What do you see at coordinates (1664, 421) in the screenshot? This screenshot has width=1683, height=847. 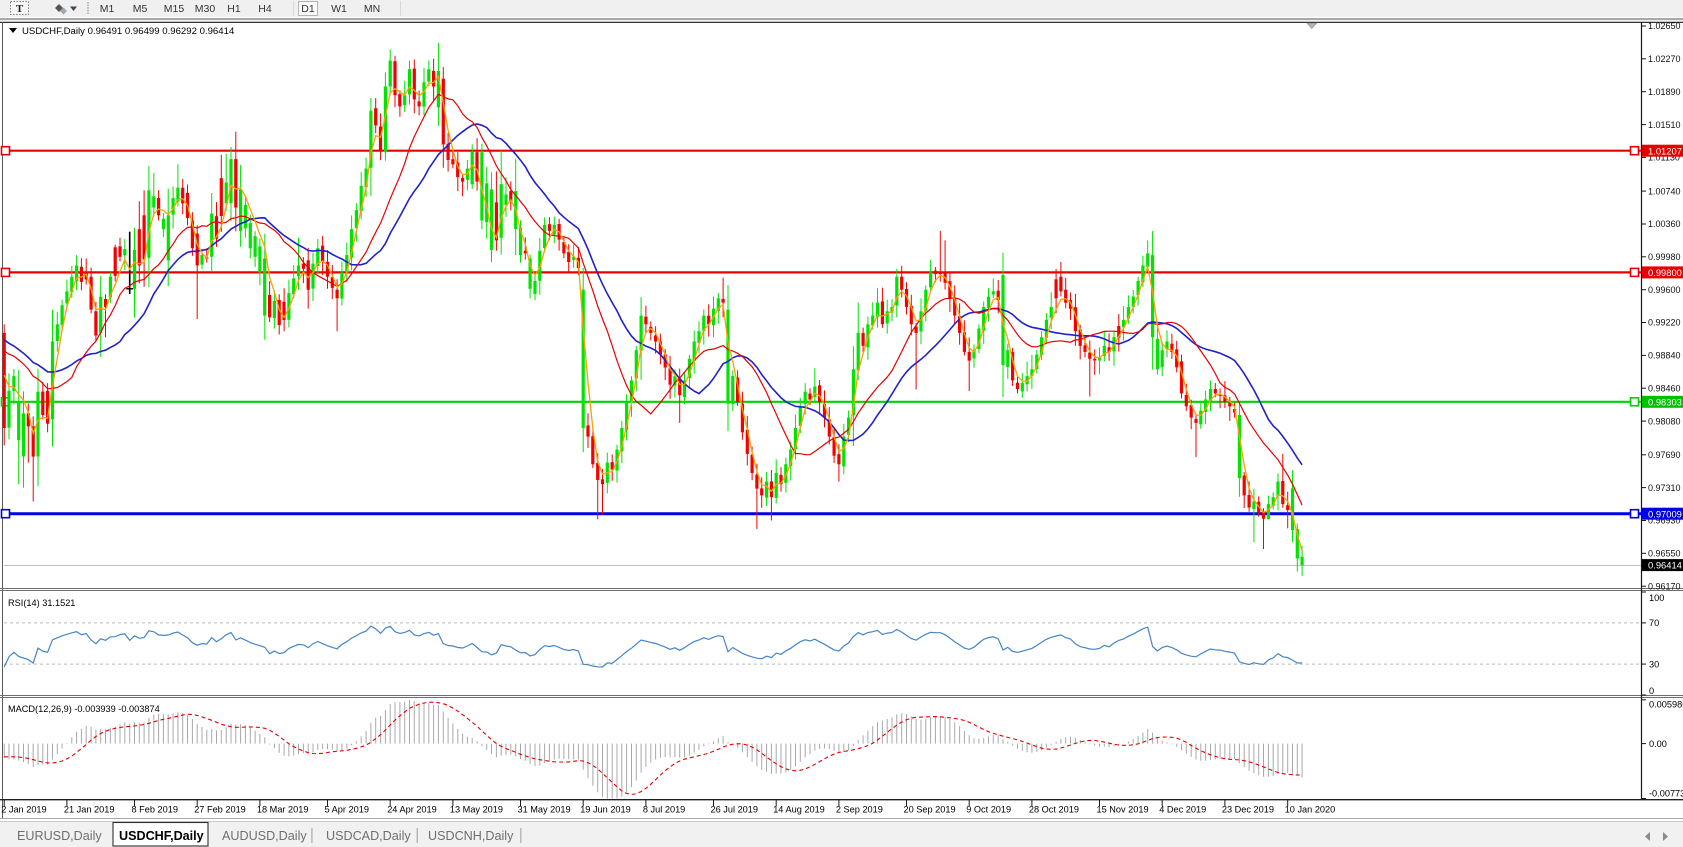 I see `svg-text: 0.98080` at bounding box center [1664, 421].